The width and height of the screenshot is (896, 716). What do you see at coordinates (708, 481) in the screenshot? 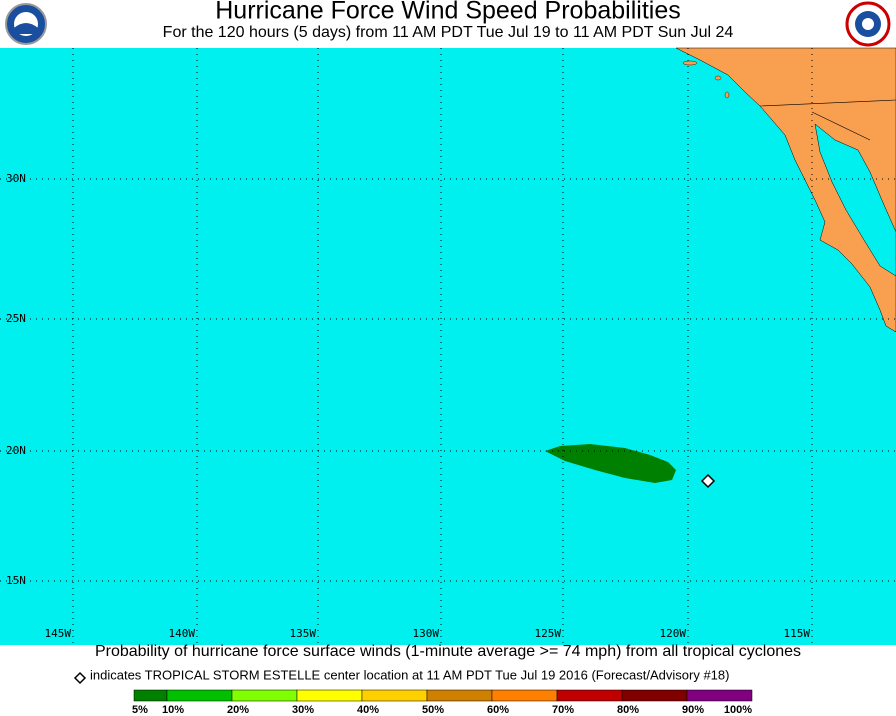
I see `storm-center` at bounding box center [708, 481].